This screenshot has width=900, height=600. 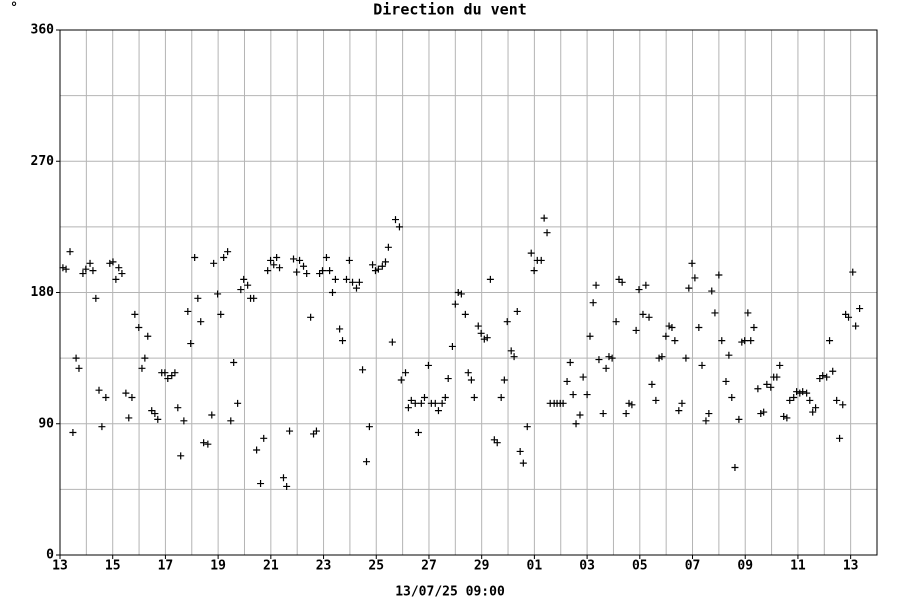 What do you see at coordinates (43, 30) in the screenshot?
I see `y-tick-label: 360` at bounding box center [43, 30].